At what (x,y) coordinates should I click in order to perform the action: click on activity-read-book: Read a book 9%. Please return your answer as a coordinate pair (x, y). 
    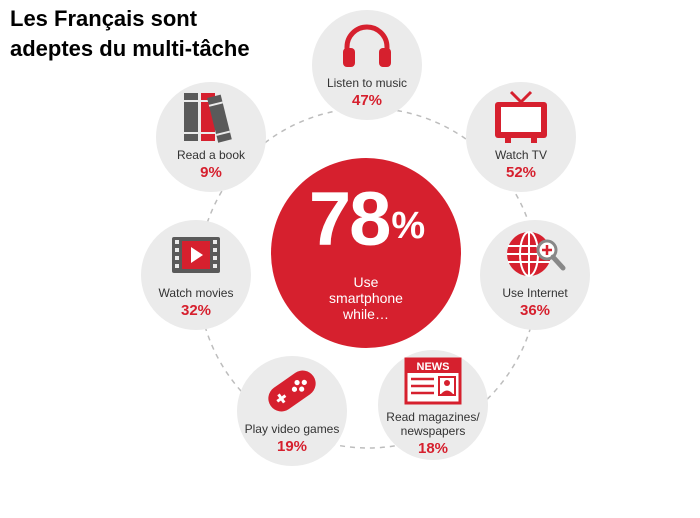
    Looking at the image, I should click on (211, 137).